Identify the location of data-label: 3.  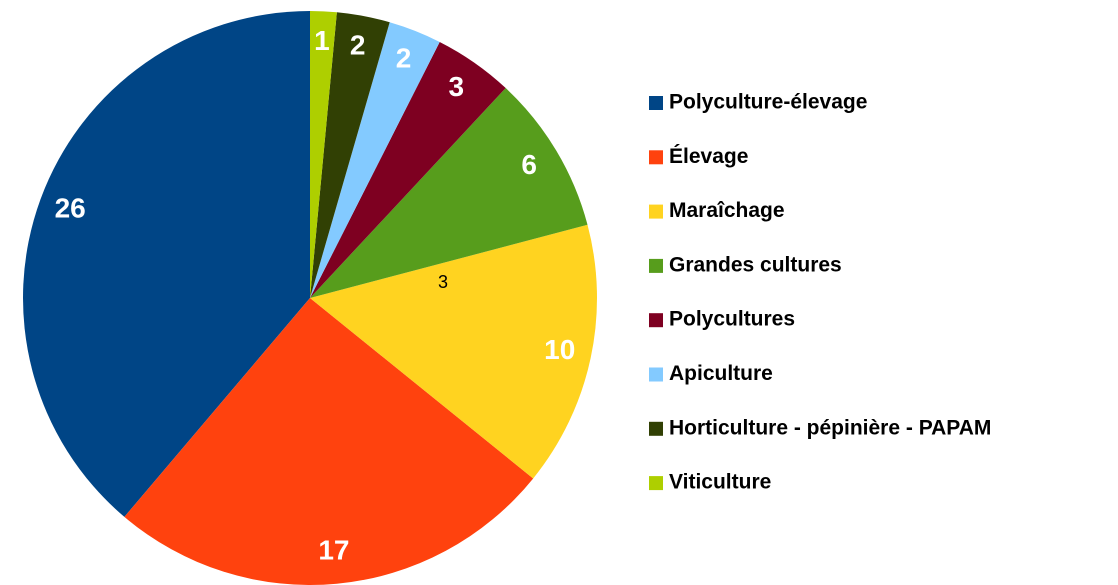
(456, 86).